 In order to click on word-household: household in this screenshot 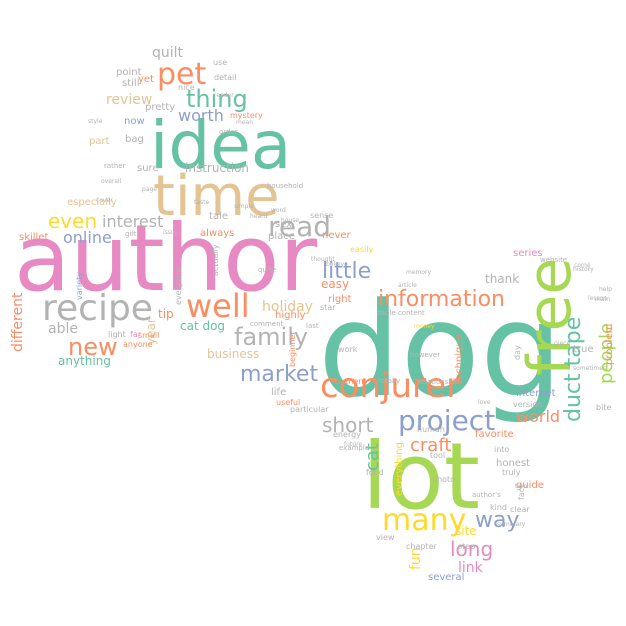, I will do `click(285, 186)`.